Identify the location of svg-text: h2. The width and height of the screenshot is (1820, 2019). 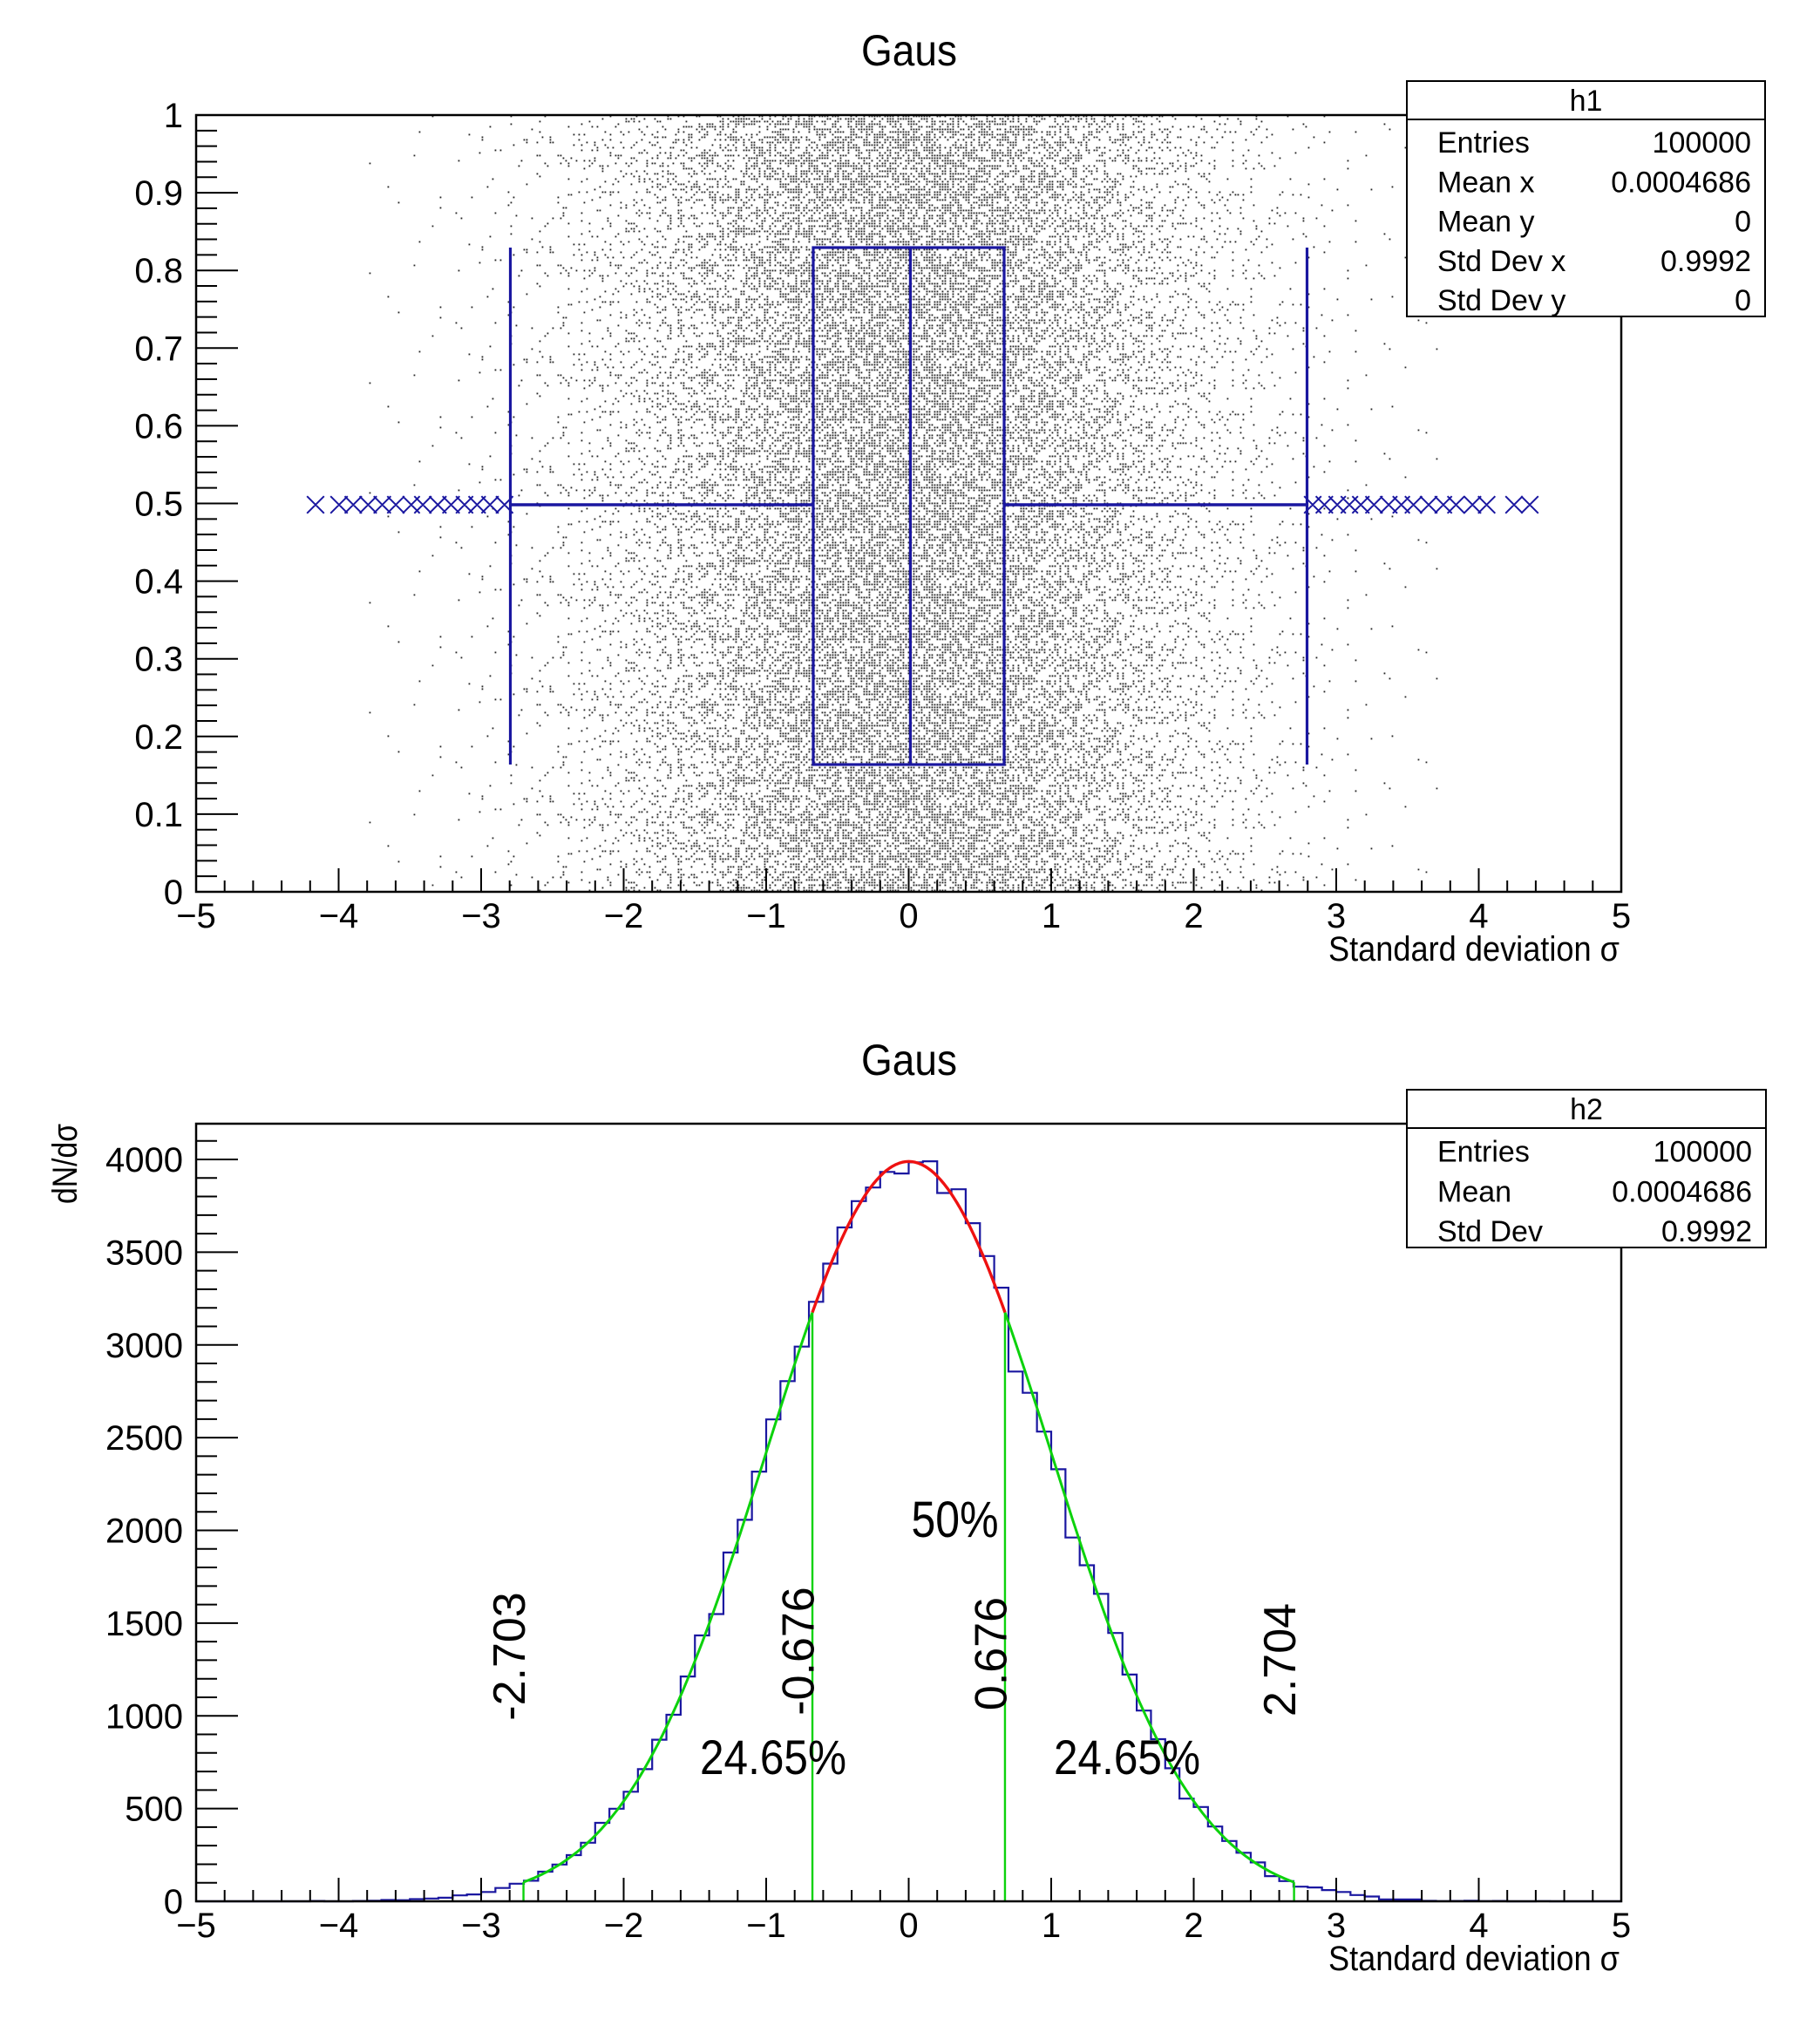
(1586, 1109).